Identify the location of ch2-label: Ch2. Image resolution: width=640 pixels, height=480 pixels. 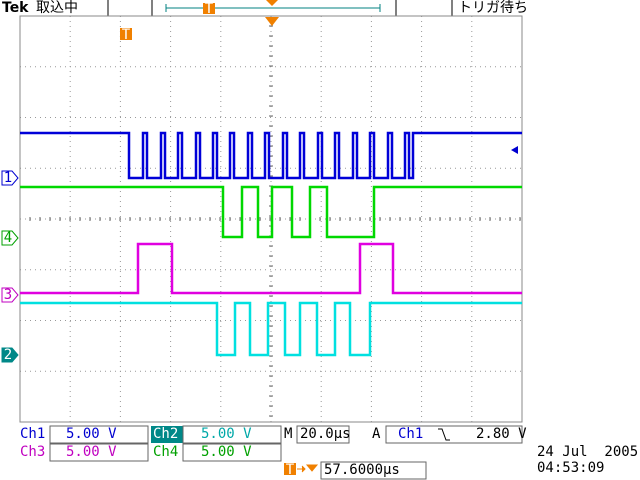
(165, 434).